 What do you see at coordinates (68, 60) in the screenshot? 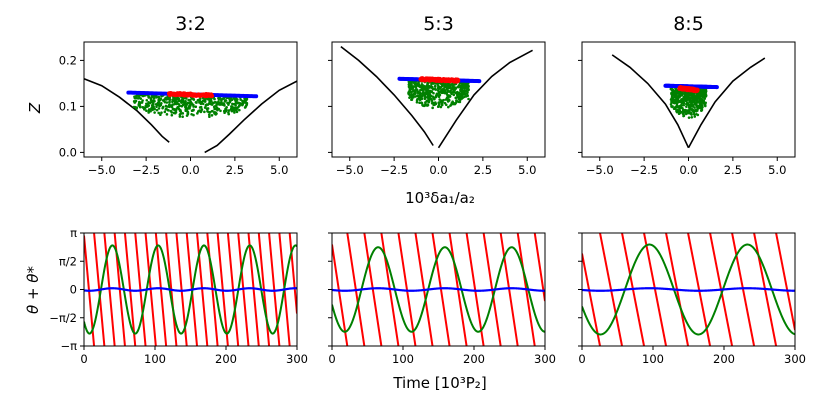
I see `ytick-label: 0.2` at bounding box center [68, 60].